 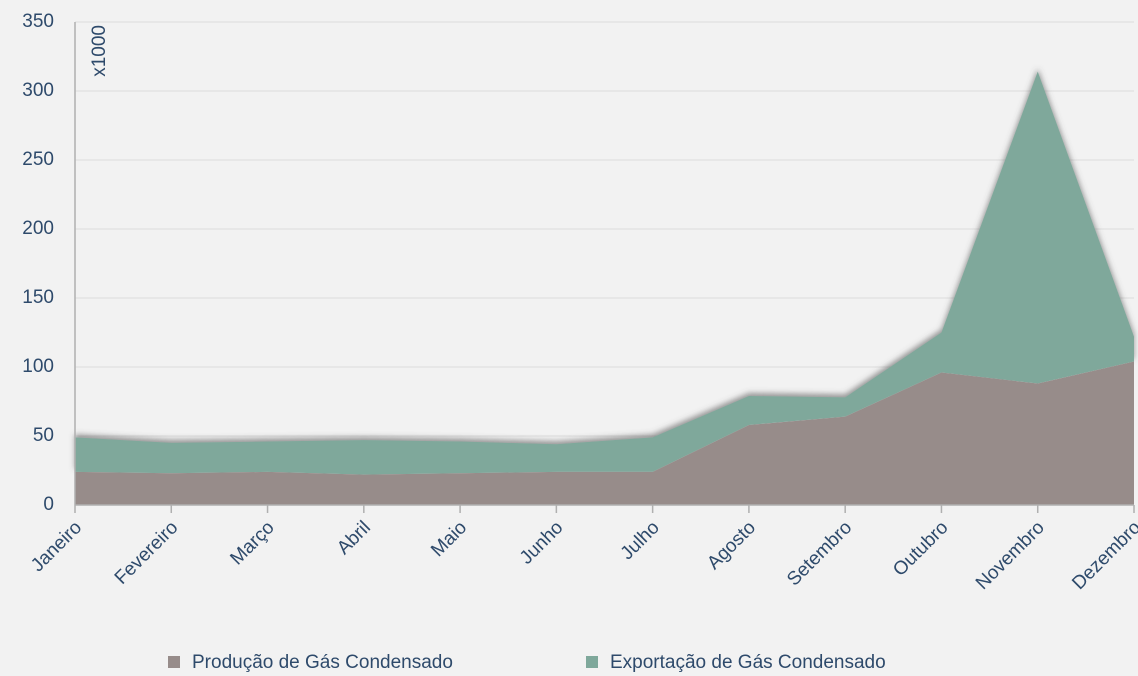 I want to click on legend-label: Produção de Gás Condensado, so click(x=322, y=662).